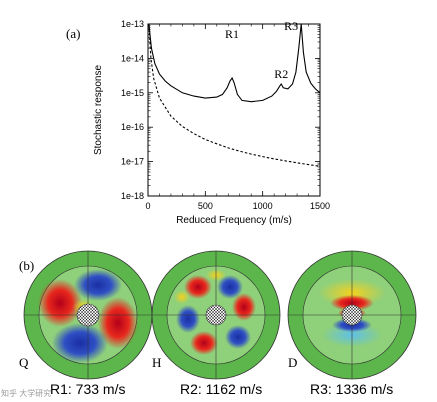  What do you see at coordinates (27, 265) in the screenshot?
I see `panel-b-label: (b)` at bounding box center [27, 265].